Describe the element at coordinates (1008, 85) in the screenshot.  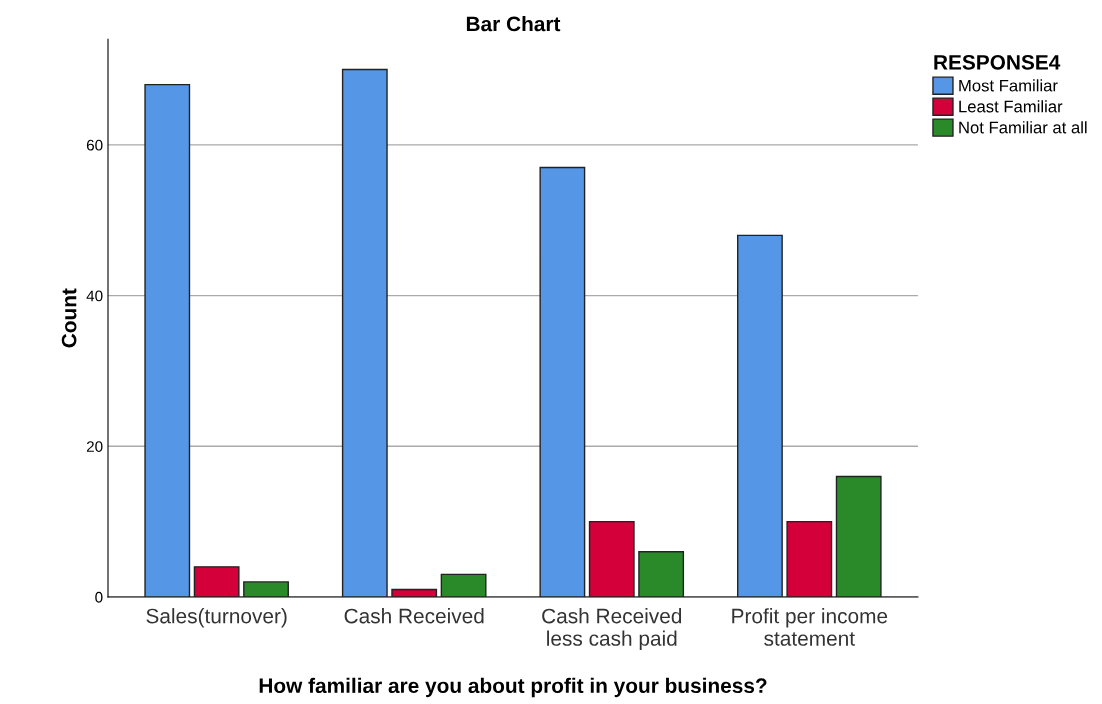
I see `legend-label: Most Familiar` at that location.